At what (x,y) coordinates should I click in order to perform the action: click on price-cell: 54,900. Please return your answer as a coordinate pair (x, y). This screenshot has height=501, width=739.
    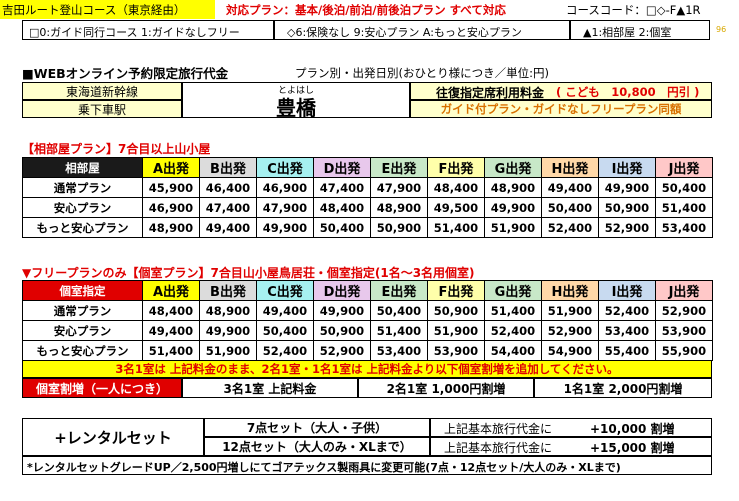
    Looking at the image, I should click on (570, 350).